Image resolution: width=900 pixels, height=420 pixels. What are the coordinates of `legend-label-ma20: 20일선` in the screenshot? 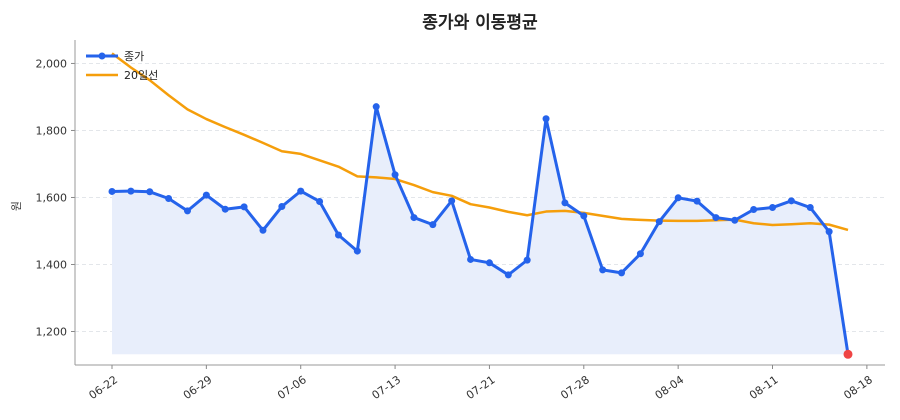 It's located at (141, 75).